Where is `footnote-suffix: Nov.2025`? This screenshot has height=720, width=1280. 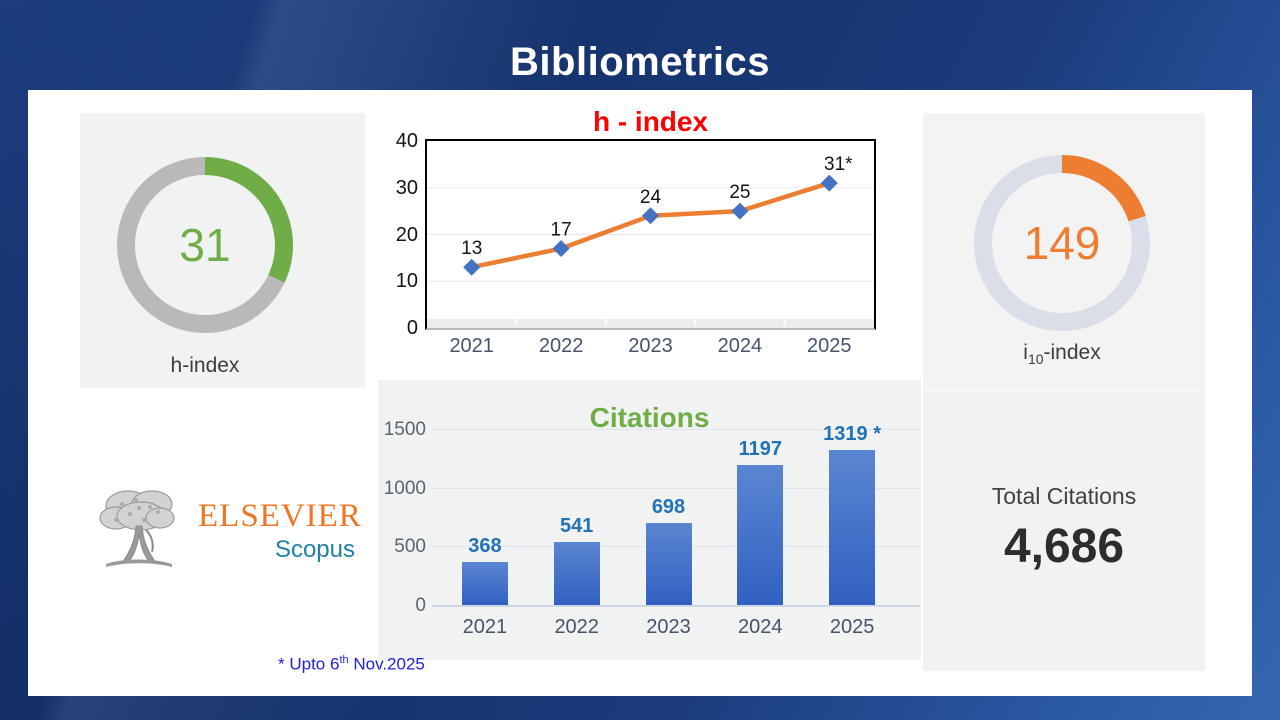
footnote-suffix: Nov.2025 is located at coordinates (386, 664).